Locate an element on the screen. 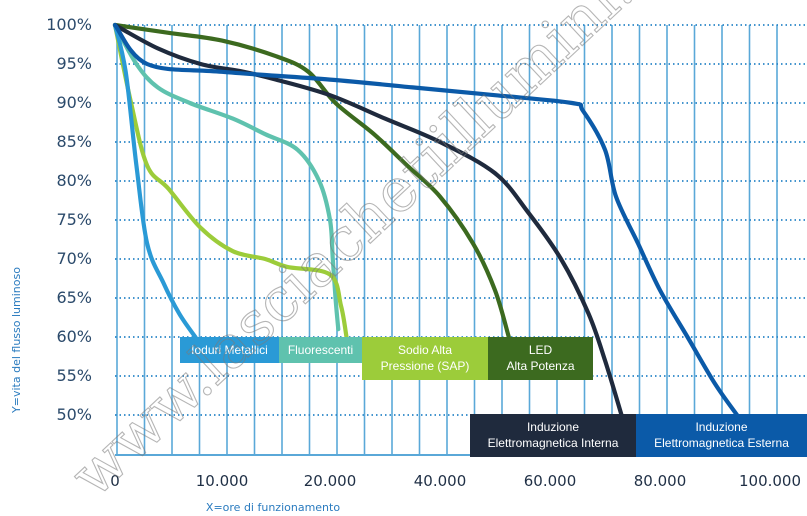 The image size is (807, 516). x-tick-label: 80.000 is located at coordinates (660, 481).